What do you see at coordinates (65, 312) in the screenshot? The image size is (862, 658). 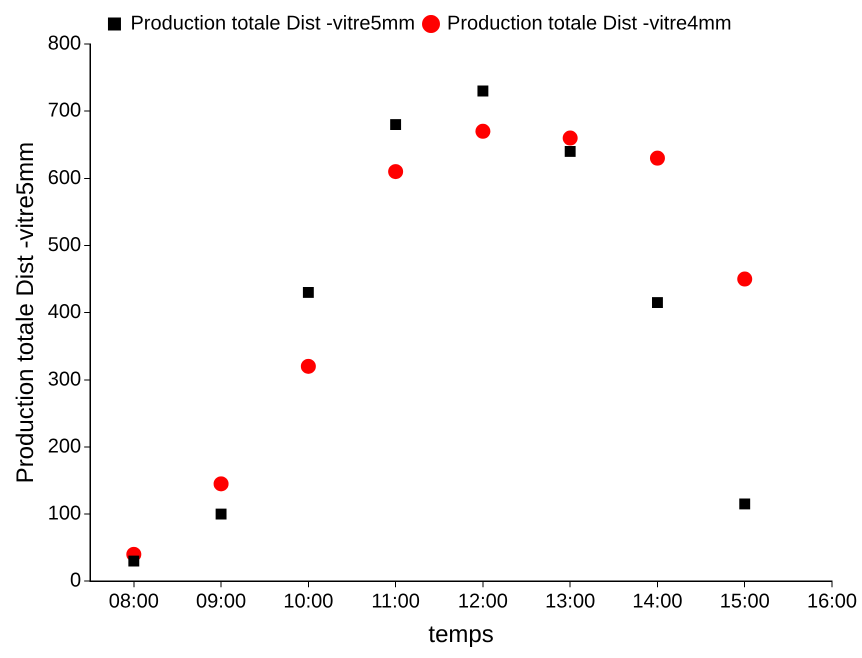 I see `y-tick-label: 400` at bounding box center [65, 312].